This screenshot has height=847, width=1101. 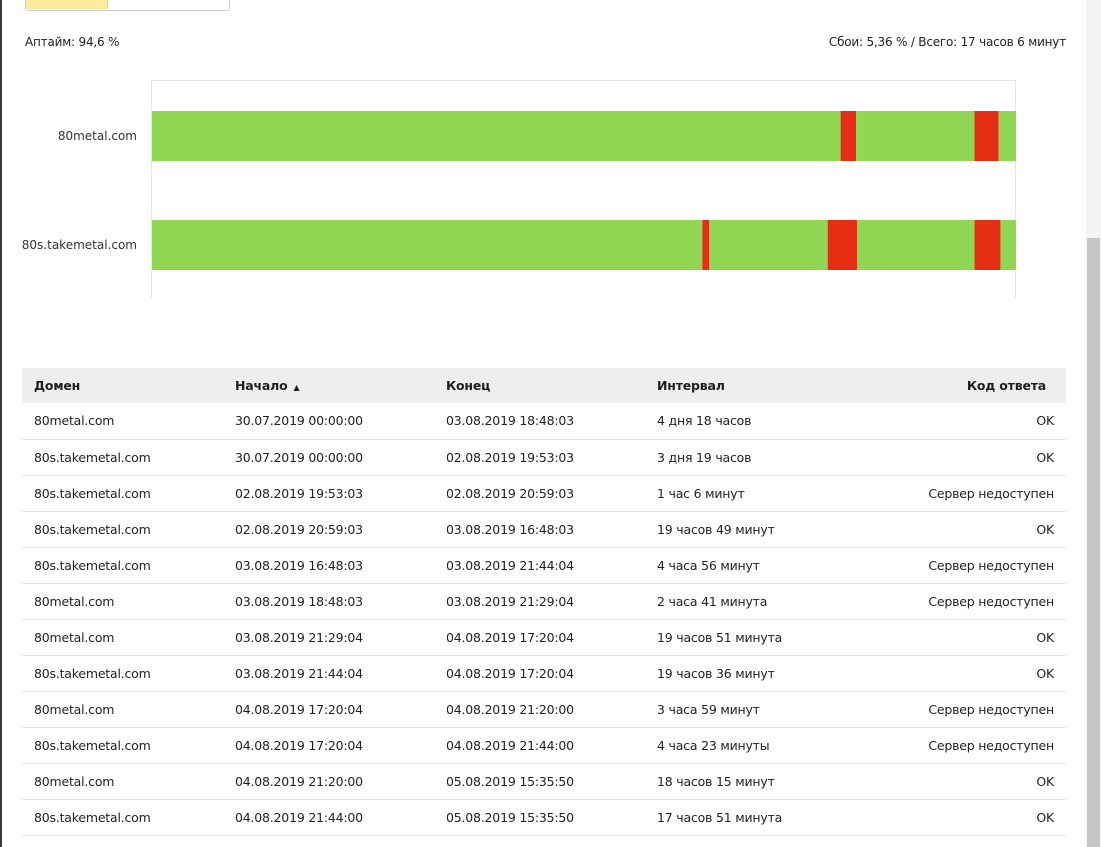 I want to click on cell-end: 02.08.2019 19:53:03, so click(x=510, y=457).